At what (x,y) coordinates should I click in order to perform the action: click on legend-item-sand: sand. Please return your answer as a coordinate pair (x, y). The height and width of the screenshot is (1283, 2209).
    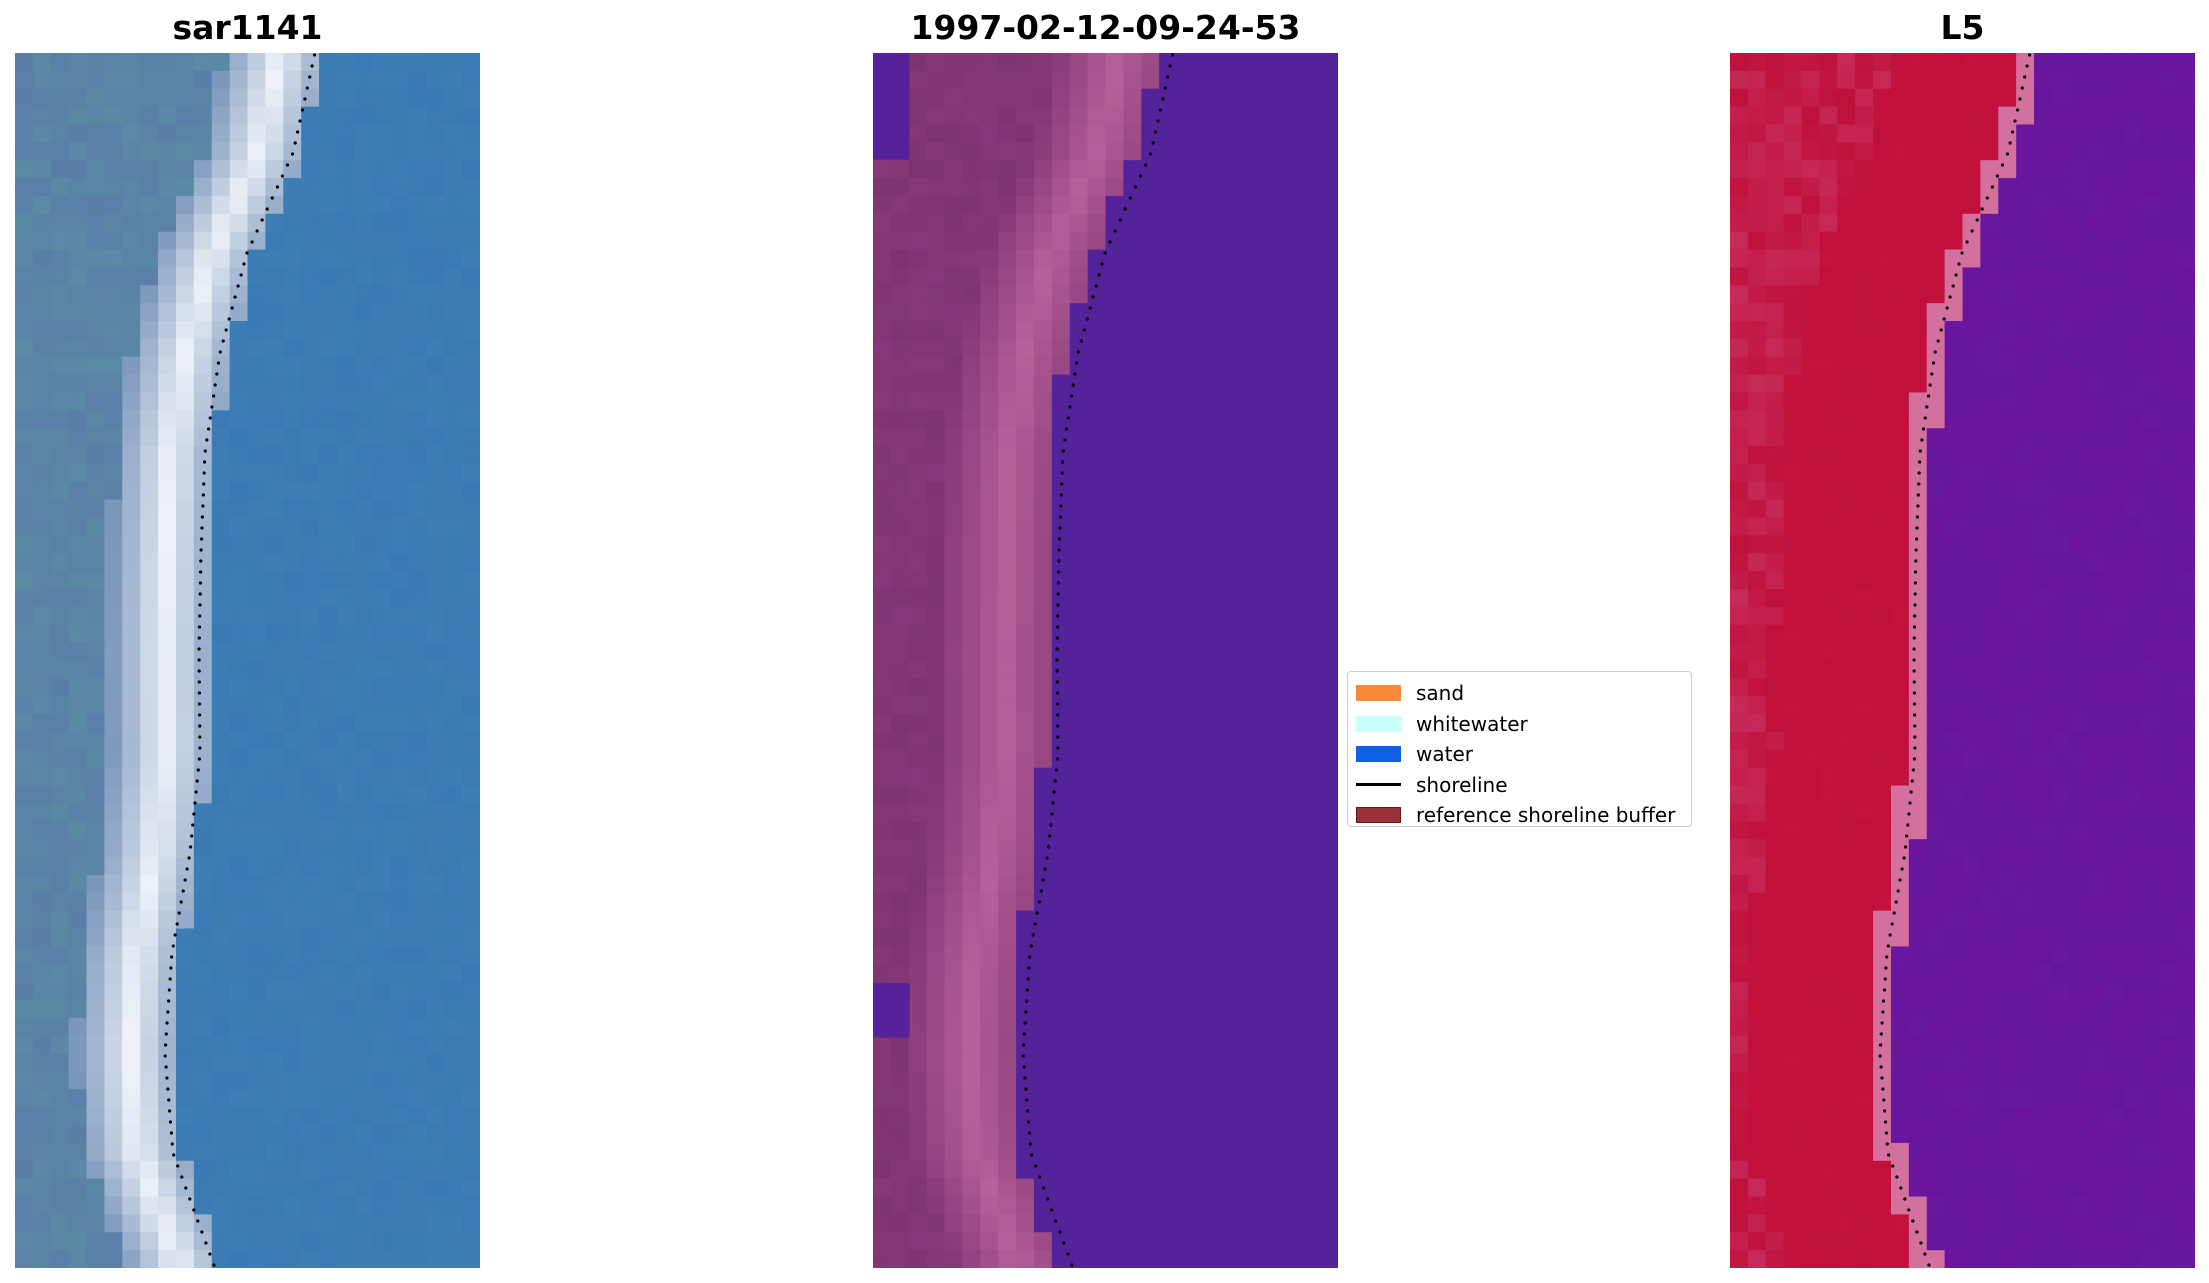
    Looking at the image, I should click on (1519, 693).